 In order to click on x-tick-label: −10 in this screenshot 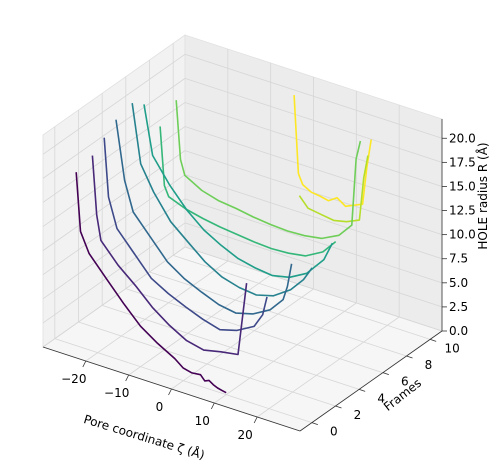, I will do `click(116, 393)`.